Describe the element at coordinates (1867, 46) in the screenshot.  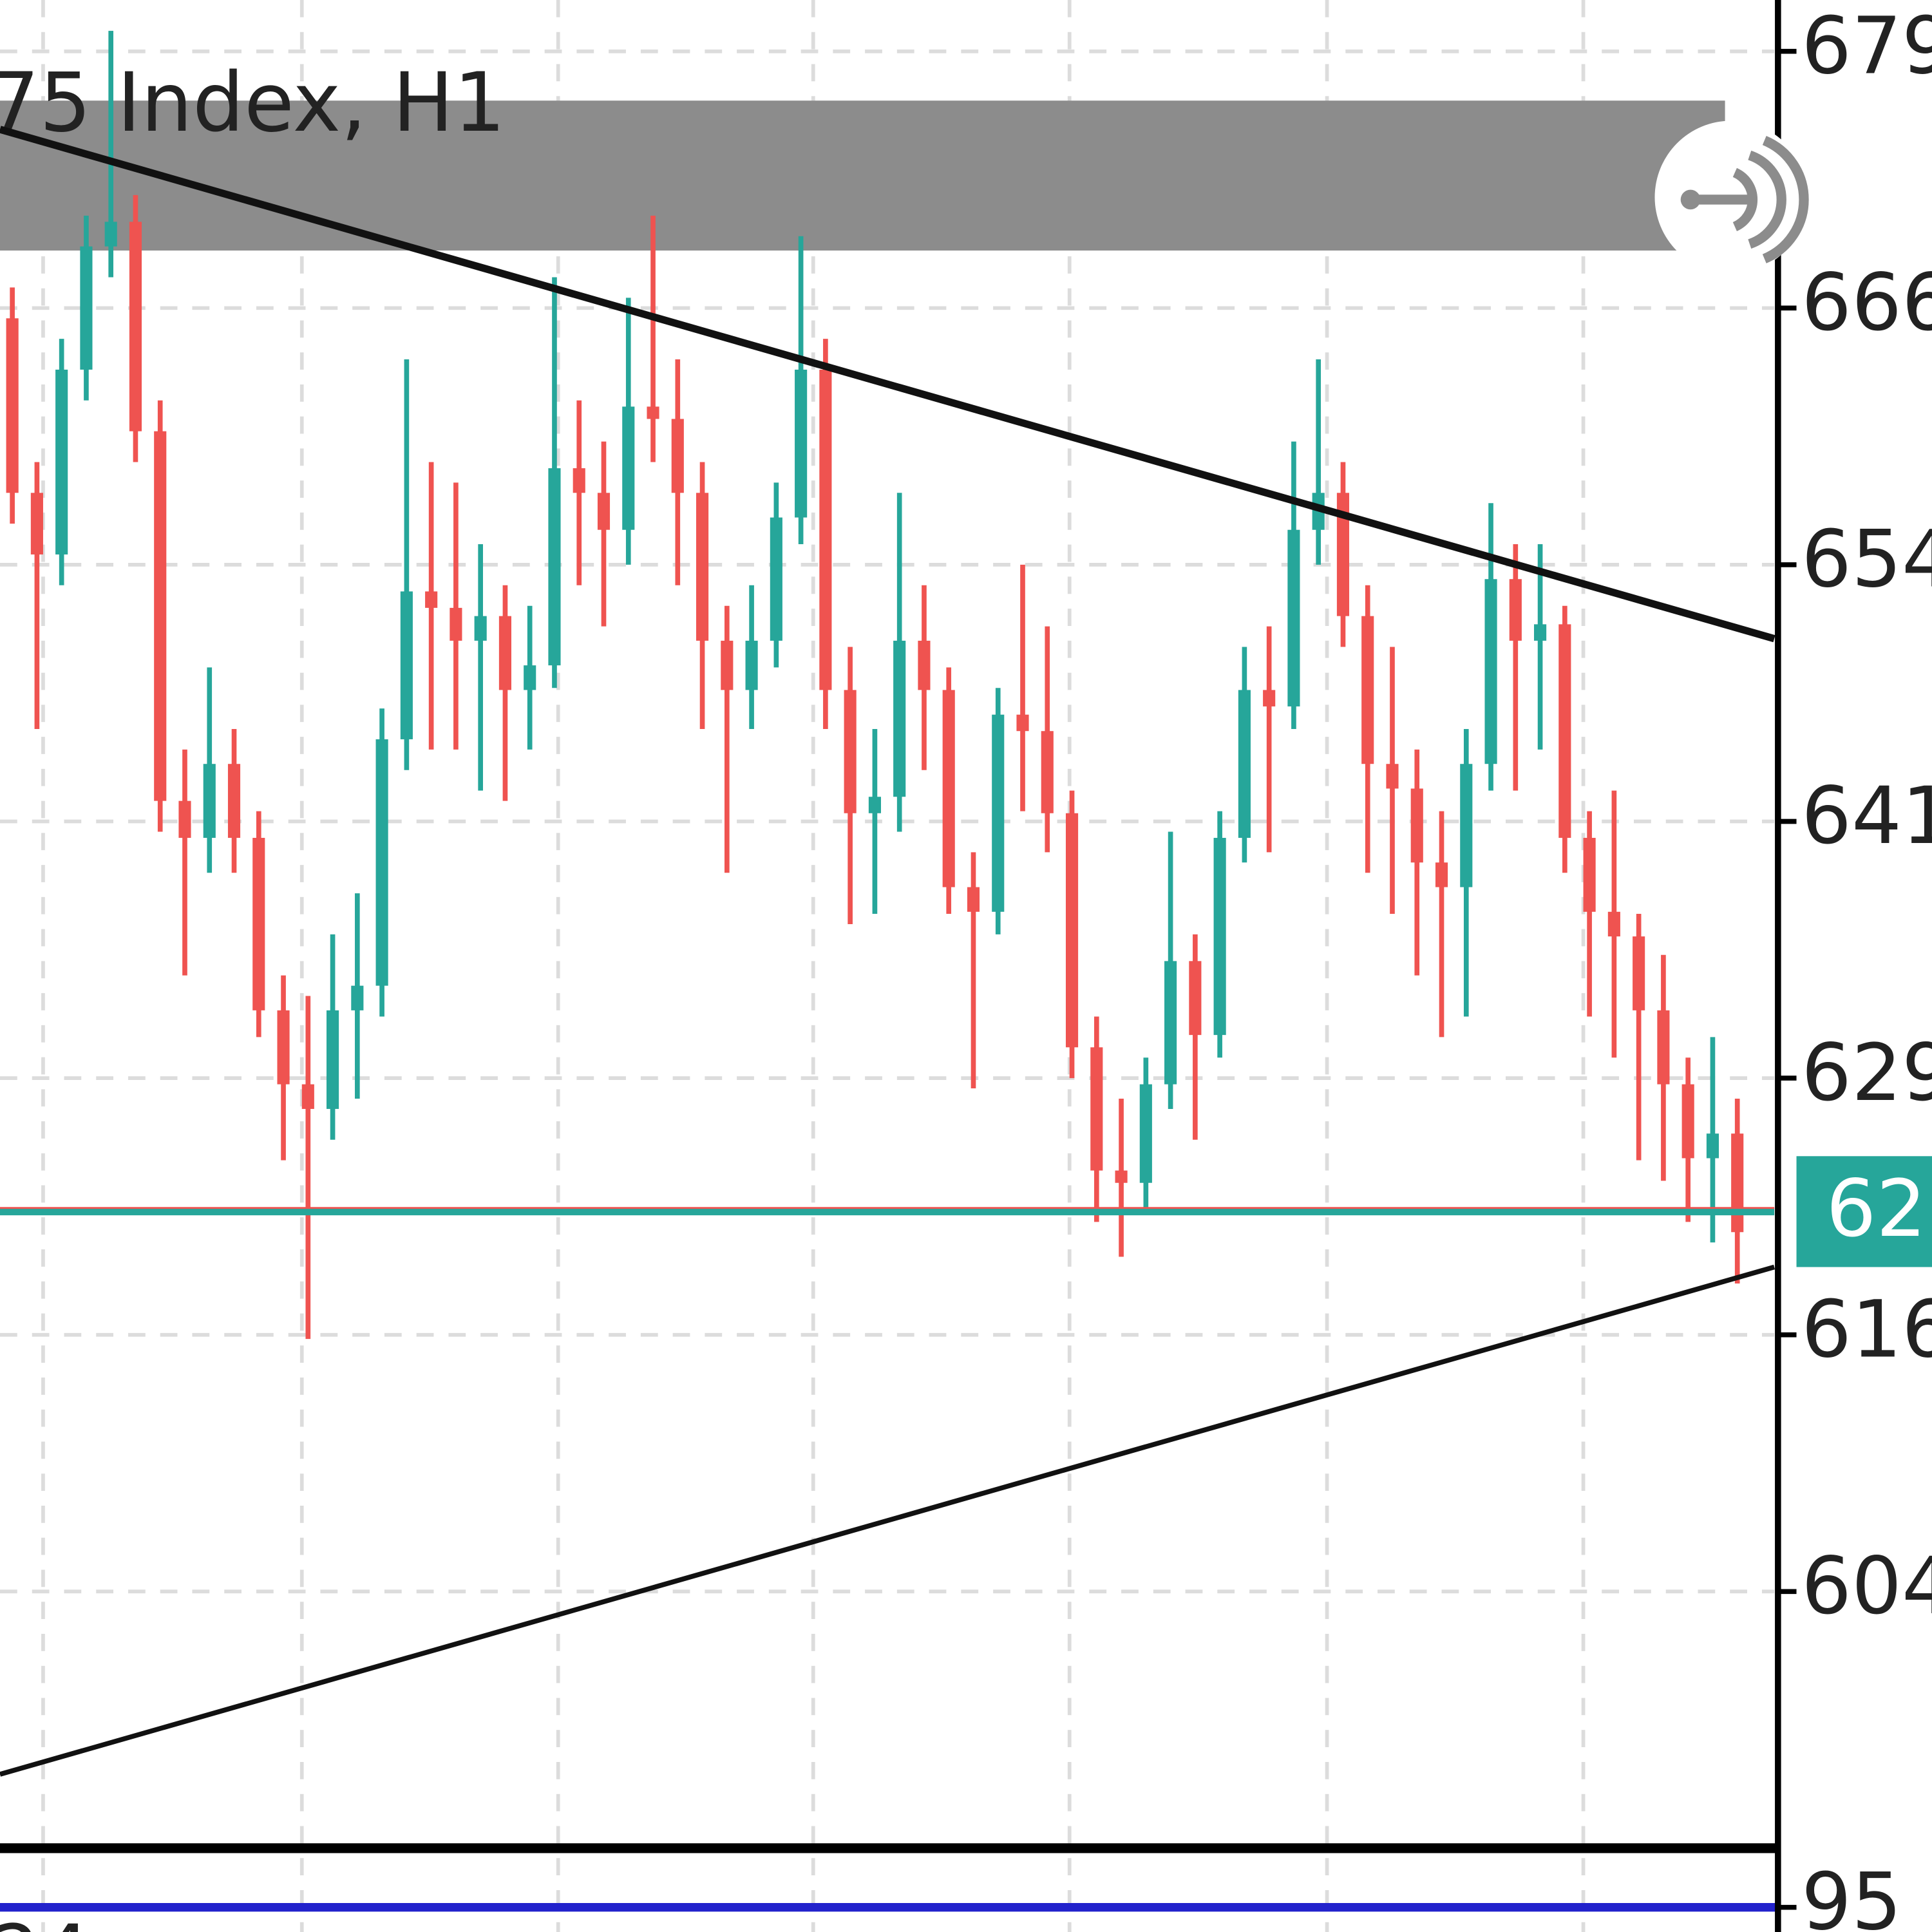
I see `y-tick-label: 679` at that location.